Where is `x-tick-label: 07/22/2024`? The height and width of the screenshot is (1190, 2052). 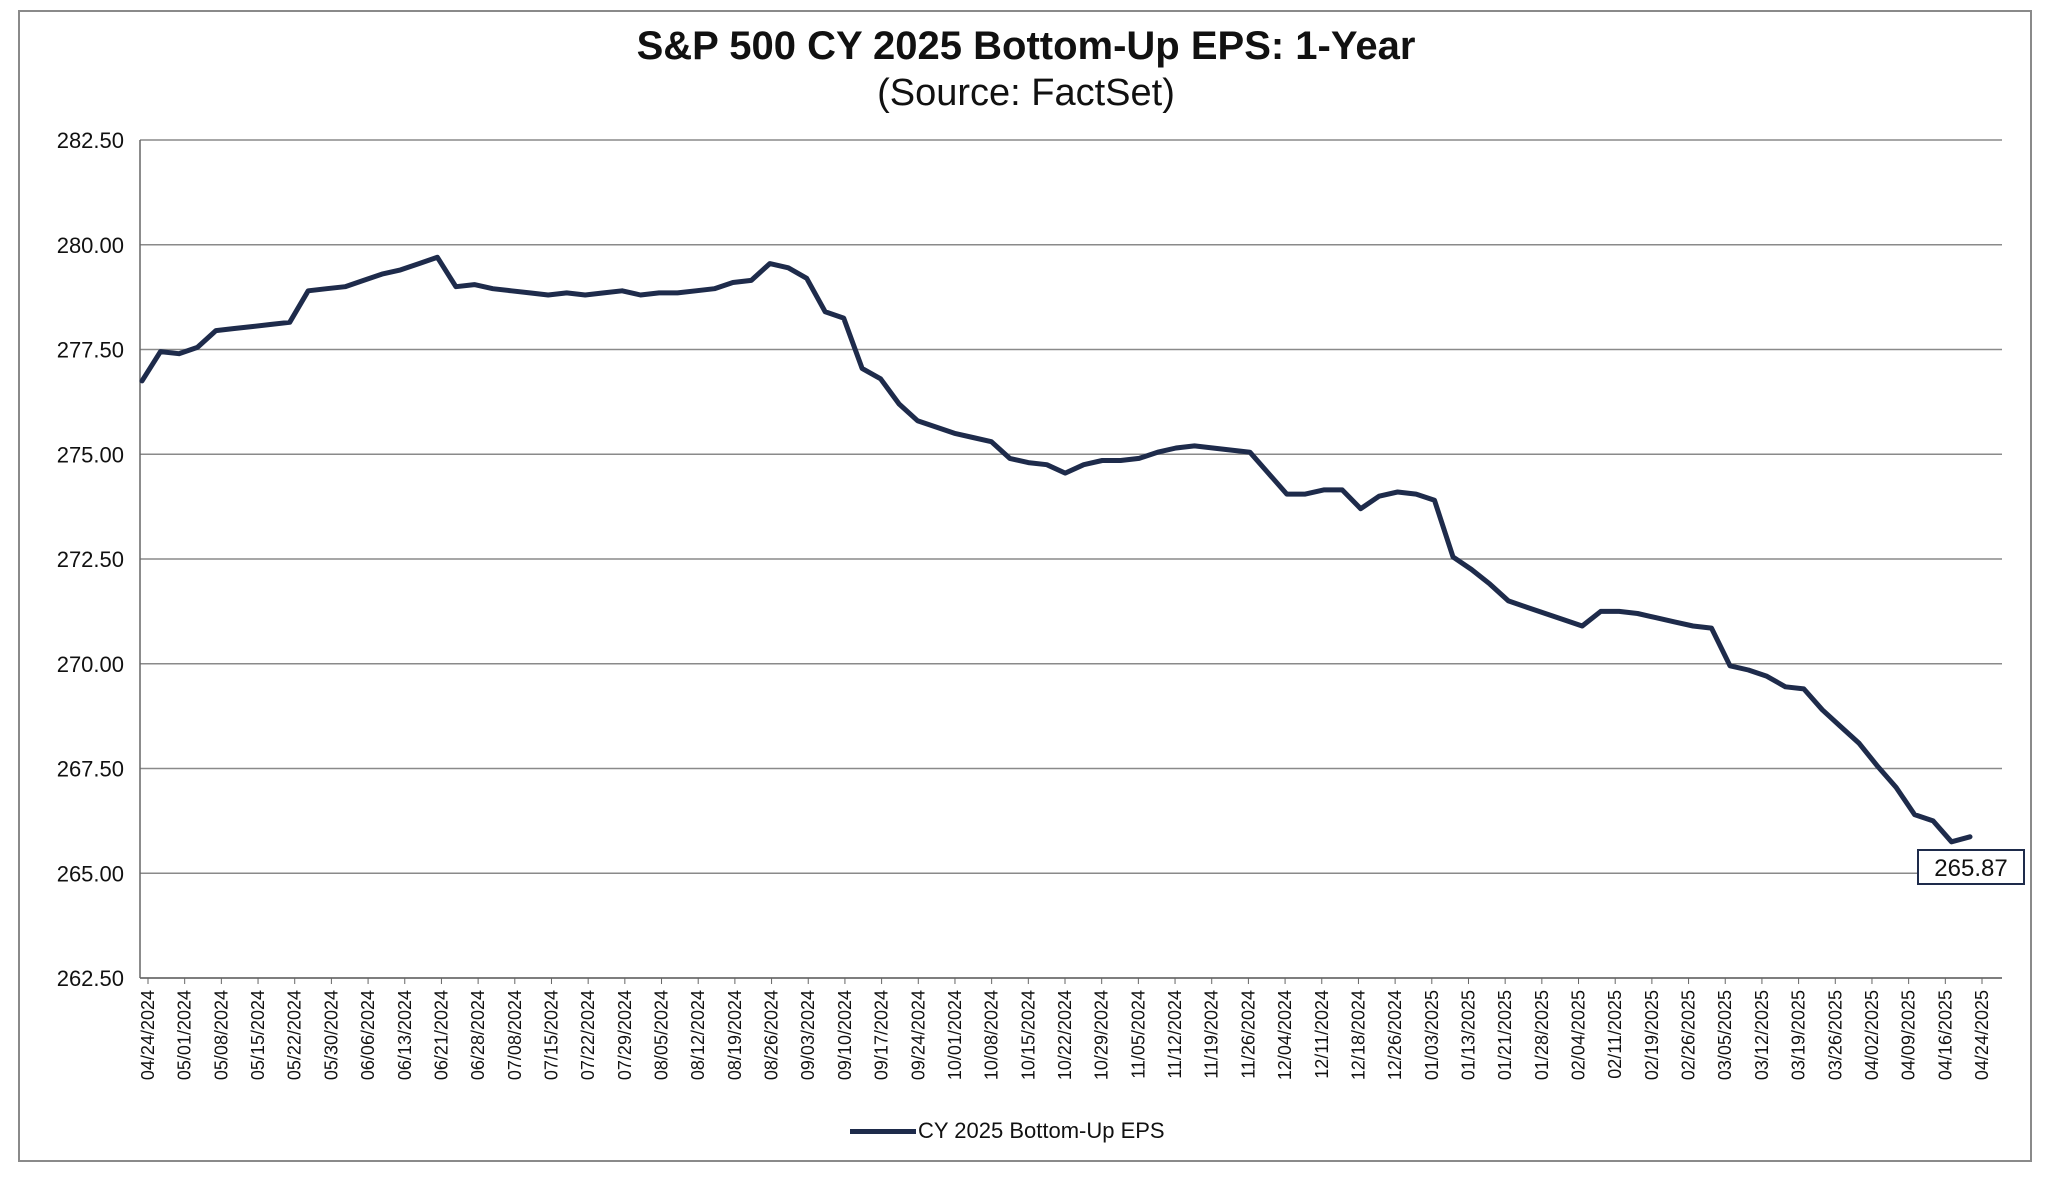 x-tick-label: 07/22/2024 is located at coordinates (588, 1035).